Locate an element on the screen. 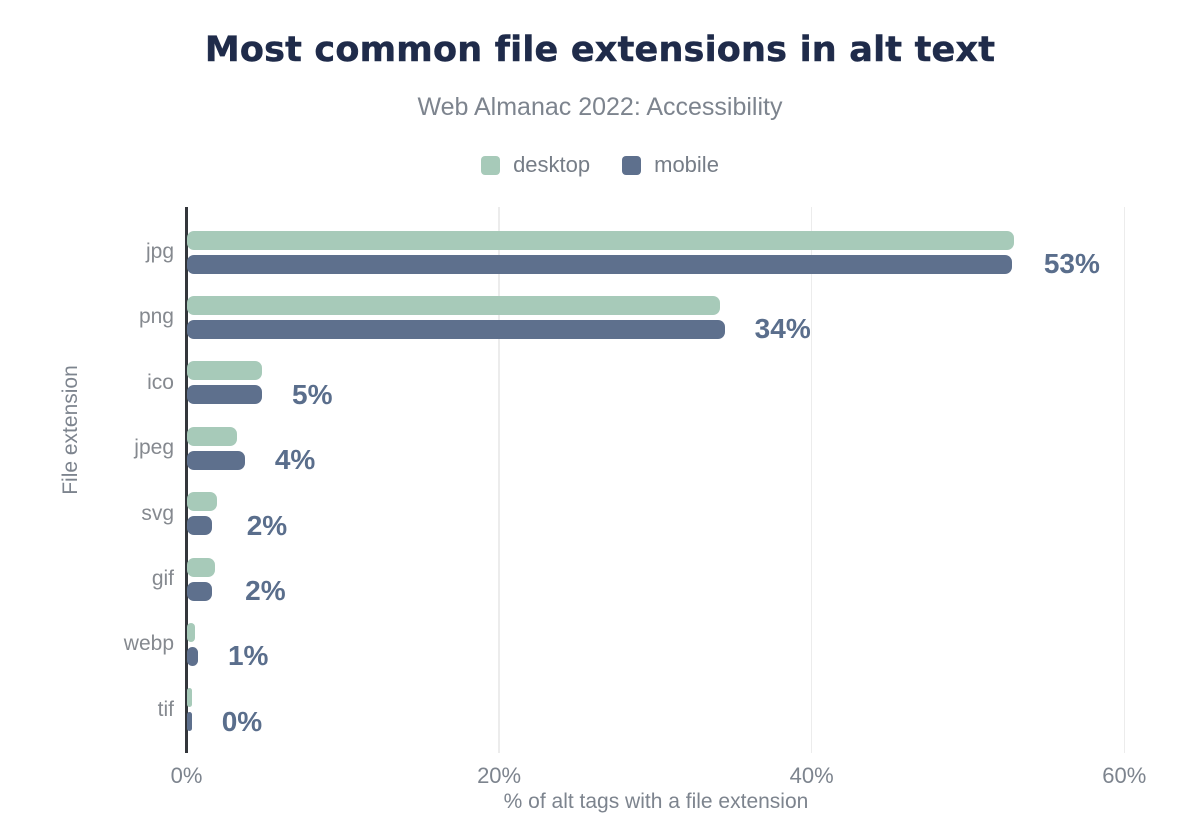 This screenshot has height=840, width=1200. legend-item-mobile: mobile is located at coordinates (670, 165).